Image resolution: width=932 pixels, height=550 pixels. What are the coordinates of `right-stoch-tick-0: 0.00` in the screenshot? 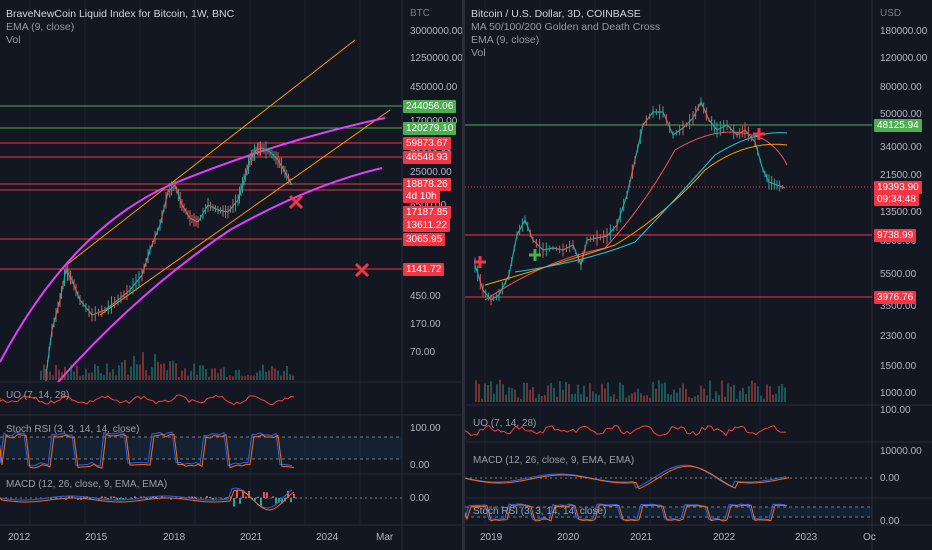 It's located at (890, 521).